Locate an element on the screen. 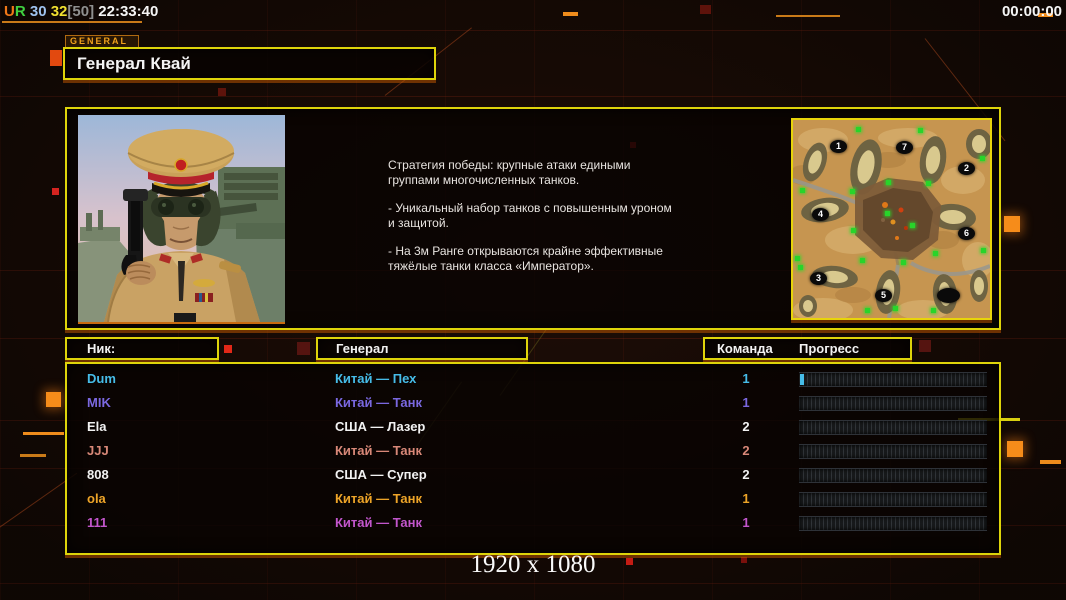 This screenshot has width=1066, height=600. player-progress-fill is located at coordinates (802, 379).